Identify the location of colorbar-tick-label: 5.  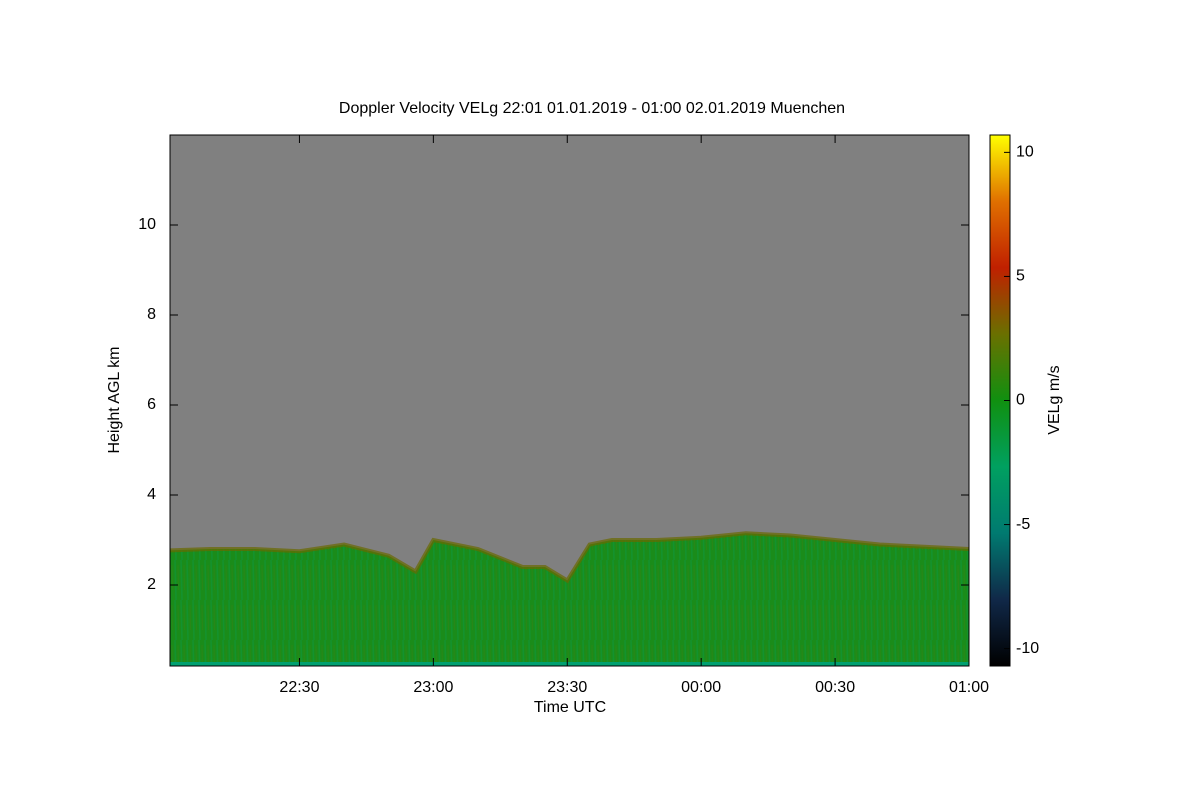
(1020, 276).